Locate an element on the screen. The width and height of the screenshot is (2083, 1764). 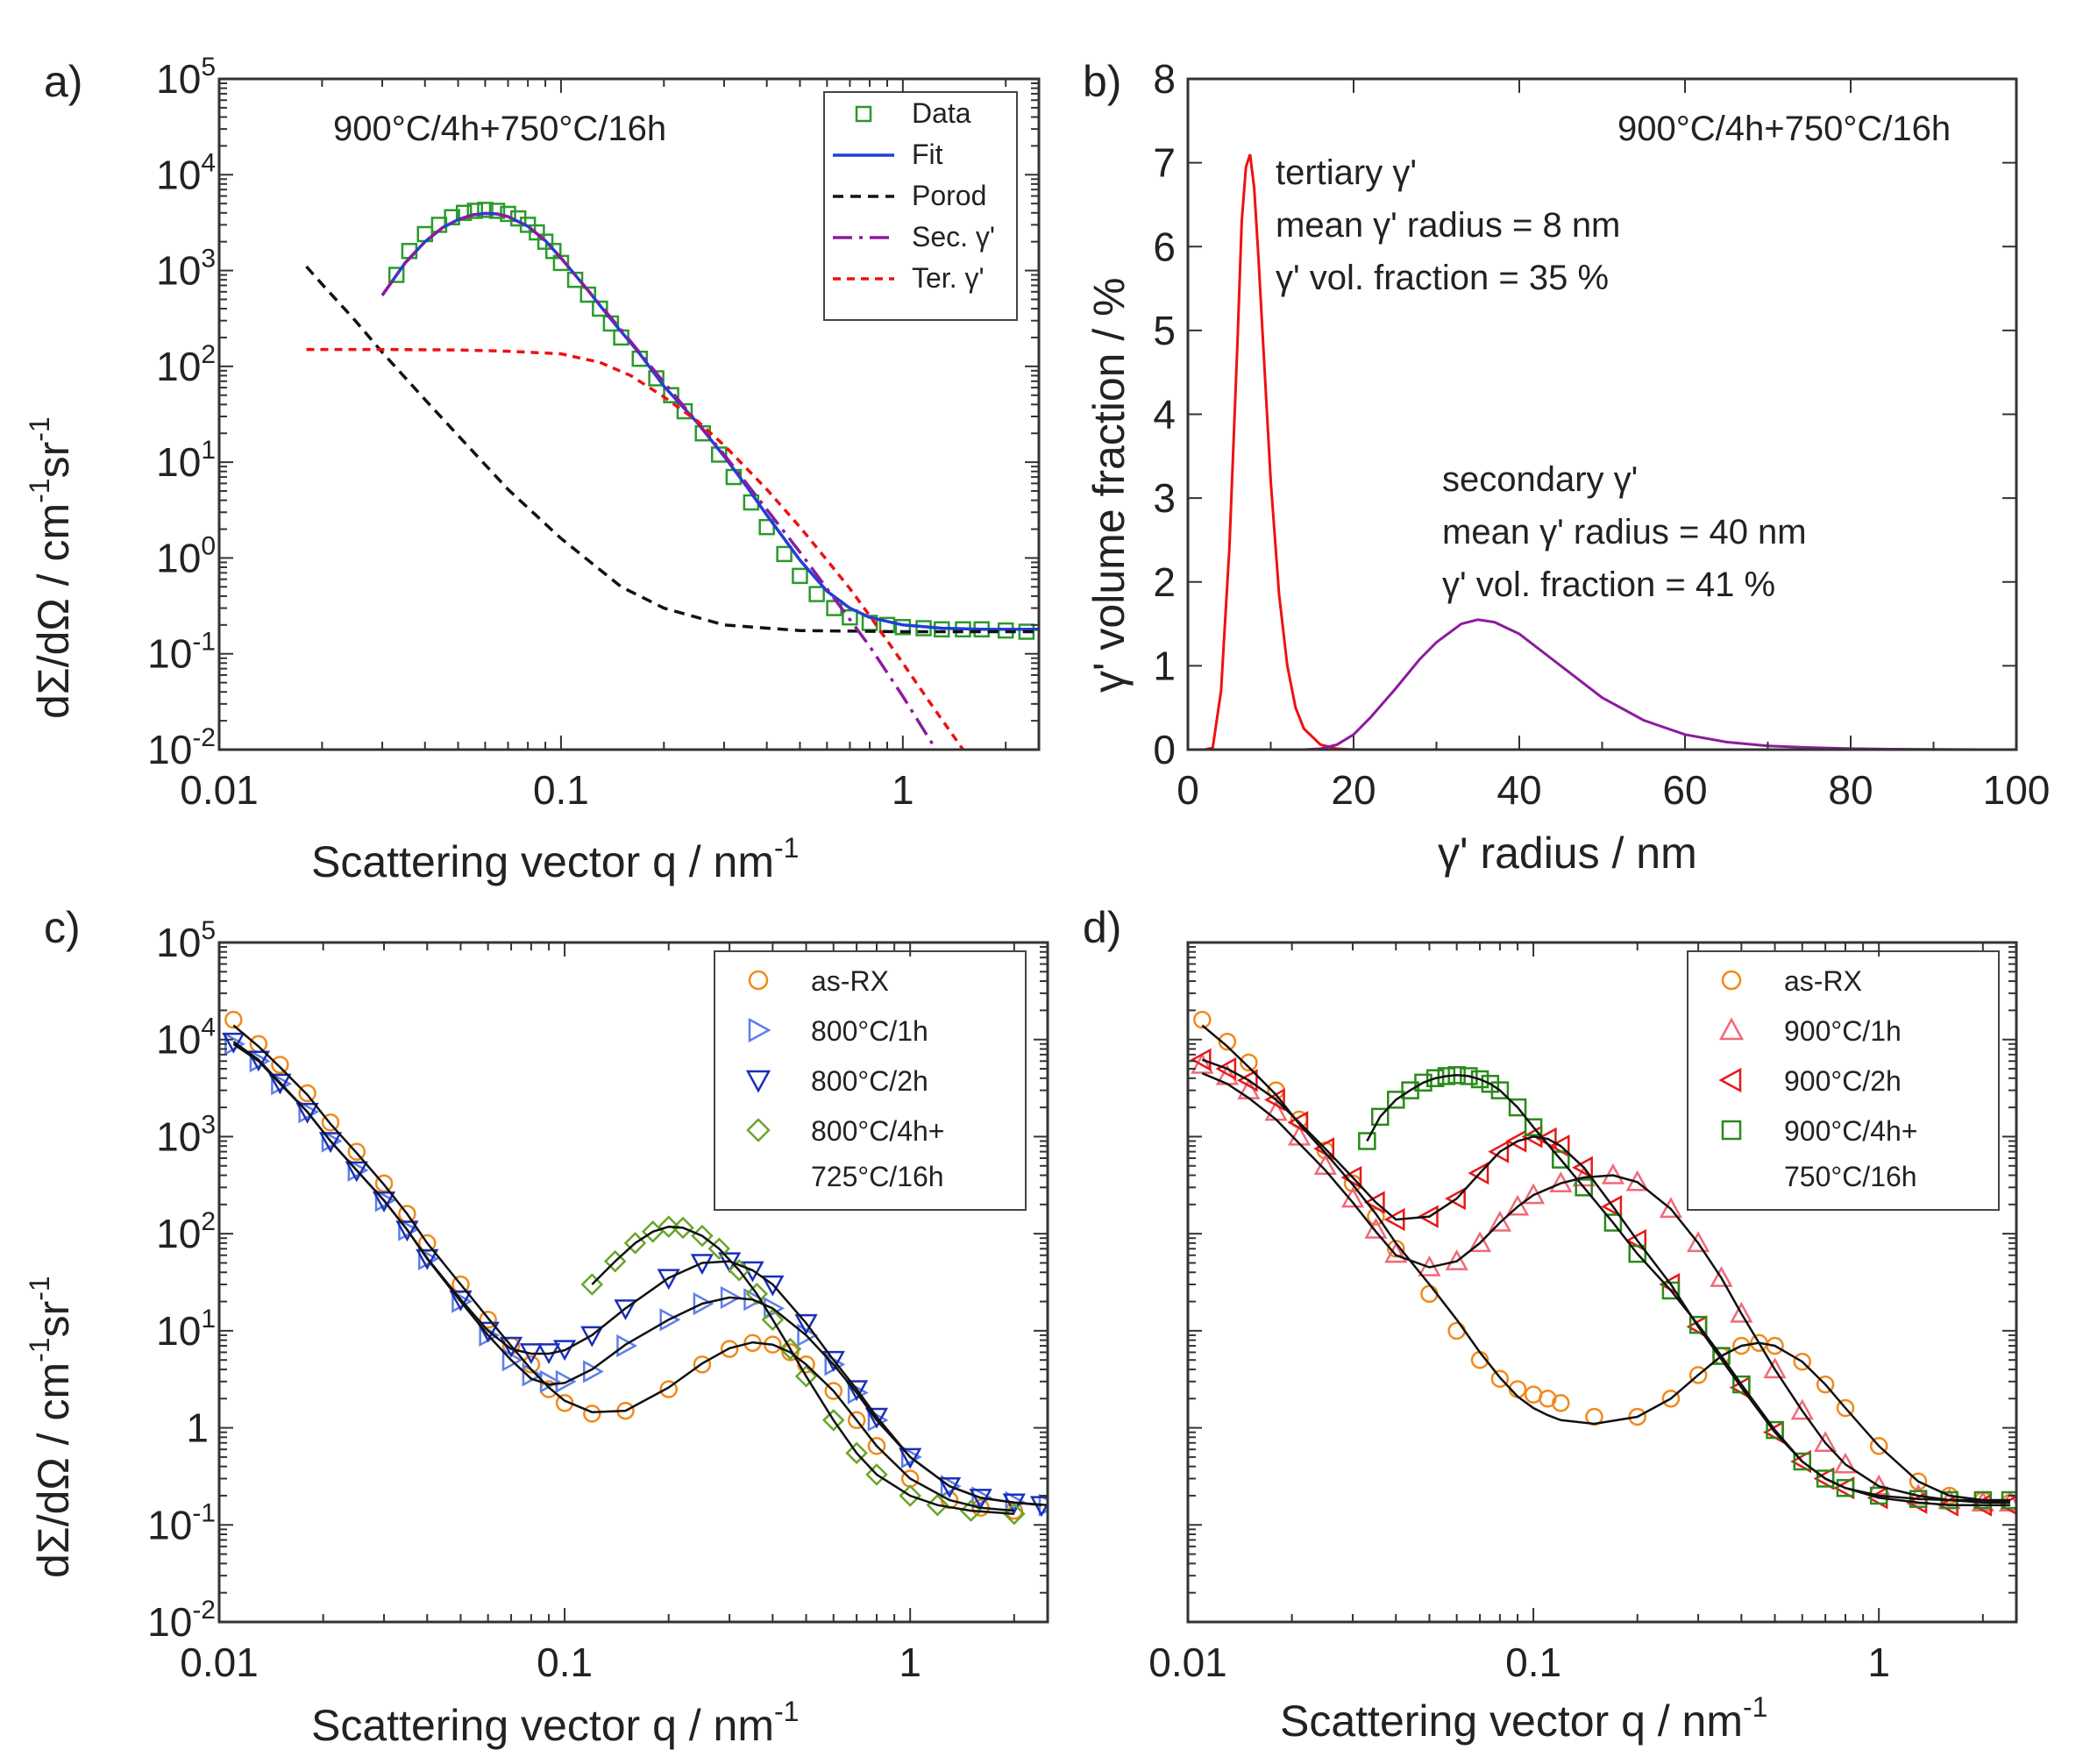
y-tick-label: 3 is located at coordinates (1164, 498).